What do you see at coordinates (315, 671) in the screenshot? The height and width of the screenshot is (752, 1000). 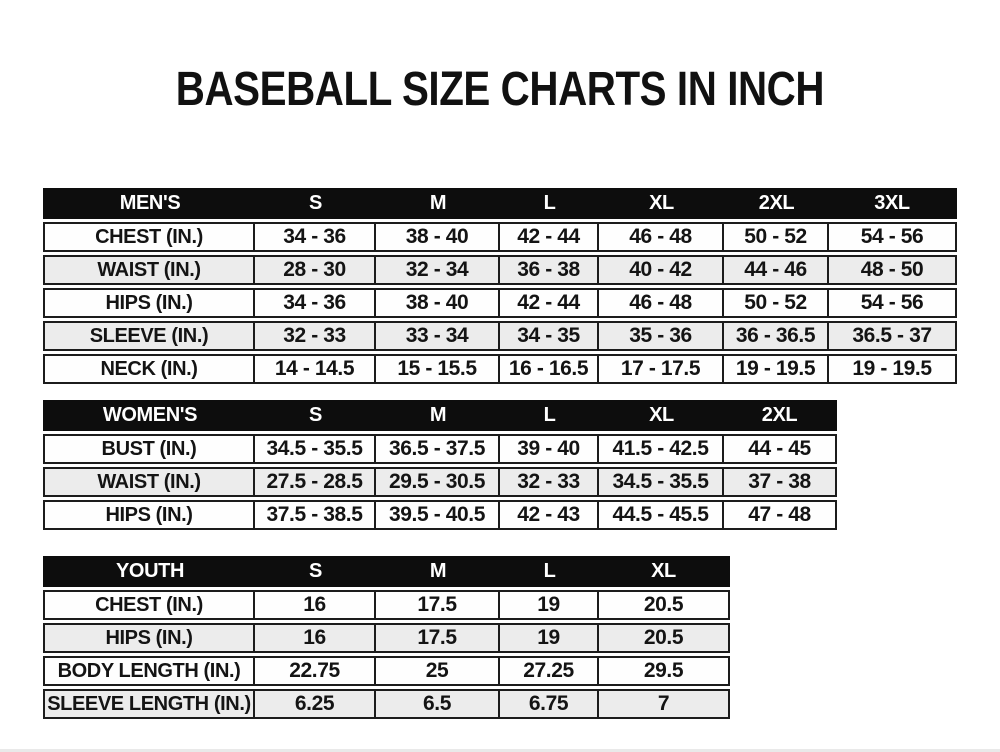 I see `size-value-cell: 22.75` at bounding box center [315, 671].